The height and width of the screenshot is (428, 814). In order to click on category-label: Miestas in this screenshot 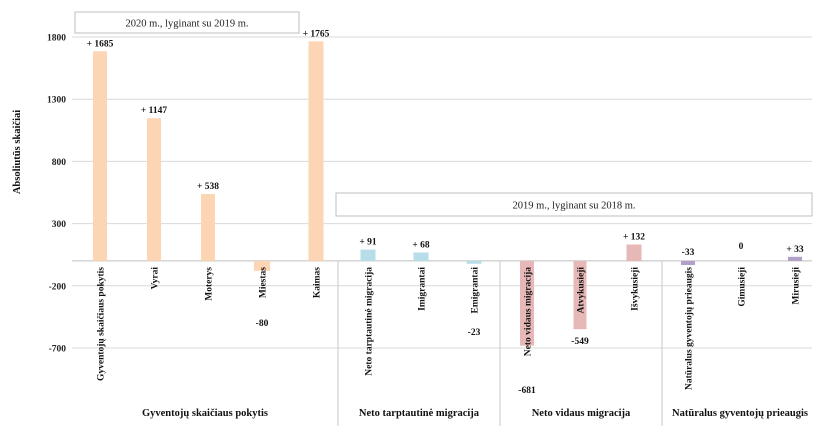, I will do `click(264, 282)`.